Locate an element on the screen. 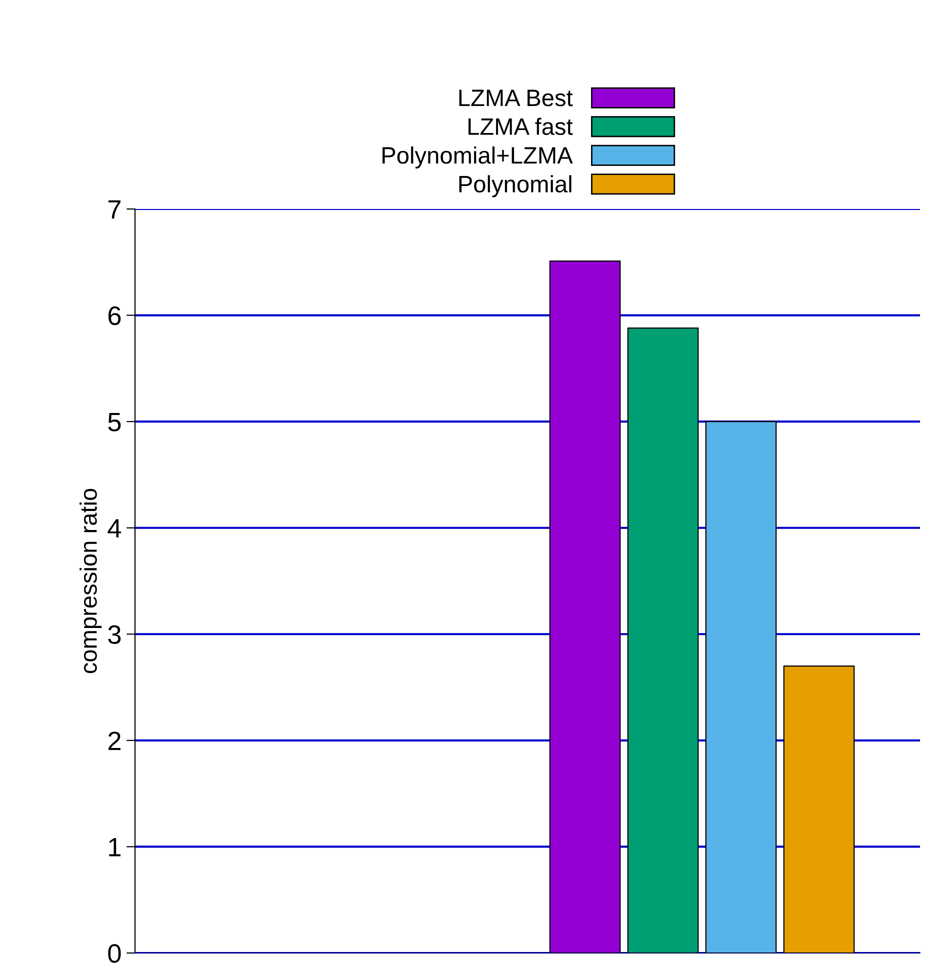 The width and height of the screenshot is (949, 976). legend-label: Polynomial is located at coordinates (515, 186).